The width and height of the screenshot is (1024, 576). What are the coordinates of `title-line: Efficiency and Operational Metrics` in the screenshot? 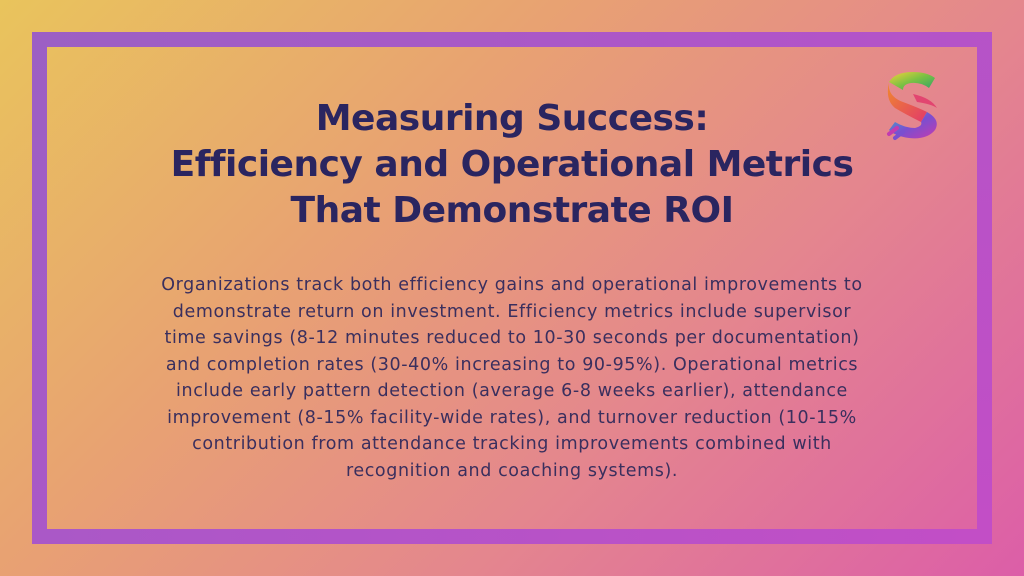 It's located at (512, 164).